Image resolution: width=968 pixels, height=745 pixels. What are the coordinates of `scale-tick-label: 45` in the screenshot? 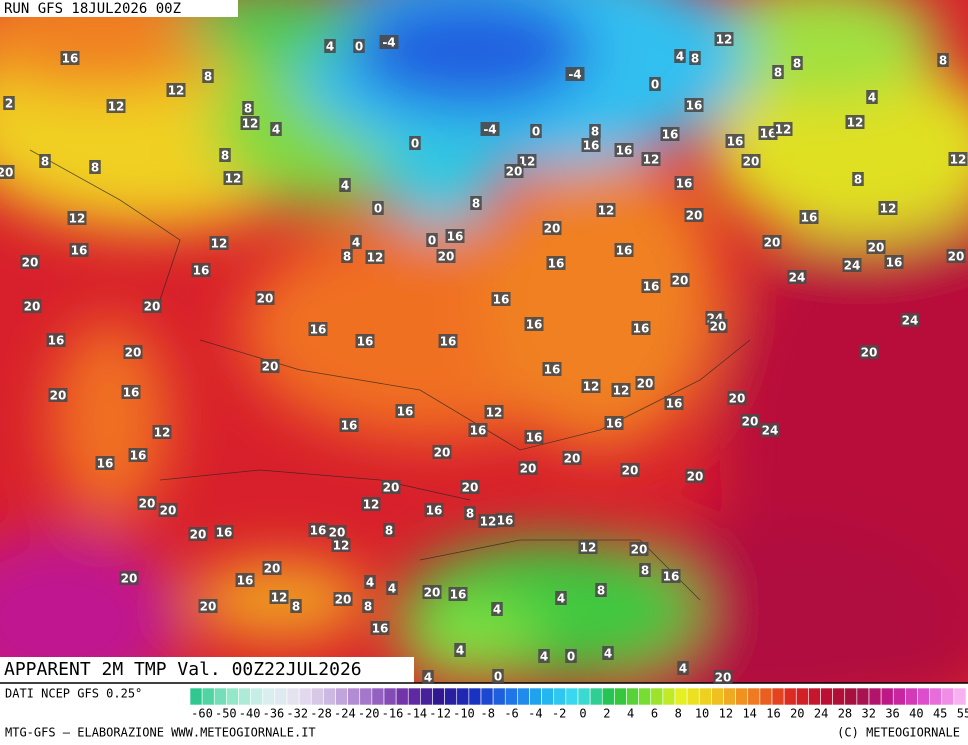 It's located at (940, 714).